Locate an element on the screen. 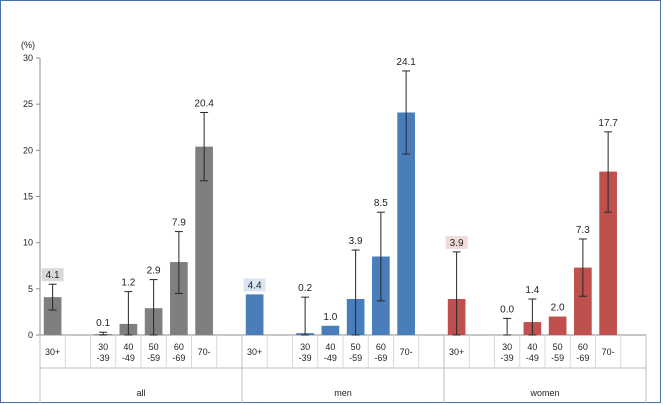 Image resolution: width=663 pixels, height=405 pixels. data-label: 2.9 is located at coordinates (154, 271).